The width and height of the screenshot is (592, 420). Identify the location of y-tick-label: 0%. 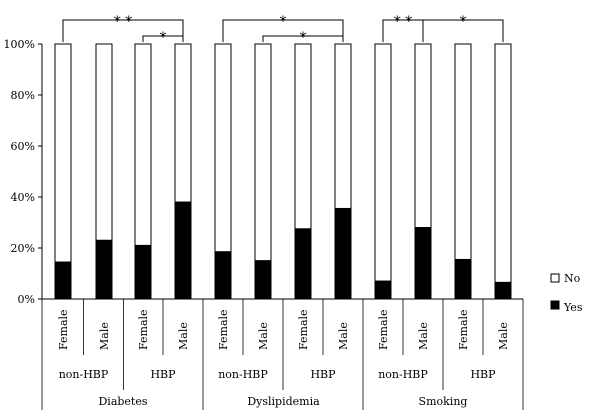
(26, 299).